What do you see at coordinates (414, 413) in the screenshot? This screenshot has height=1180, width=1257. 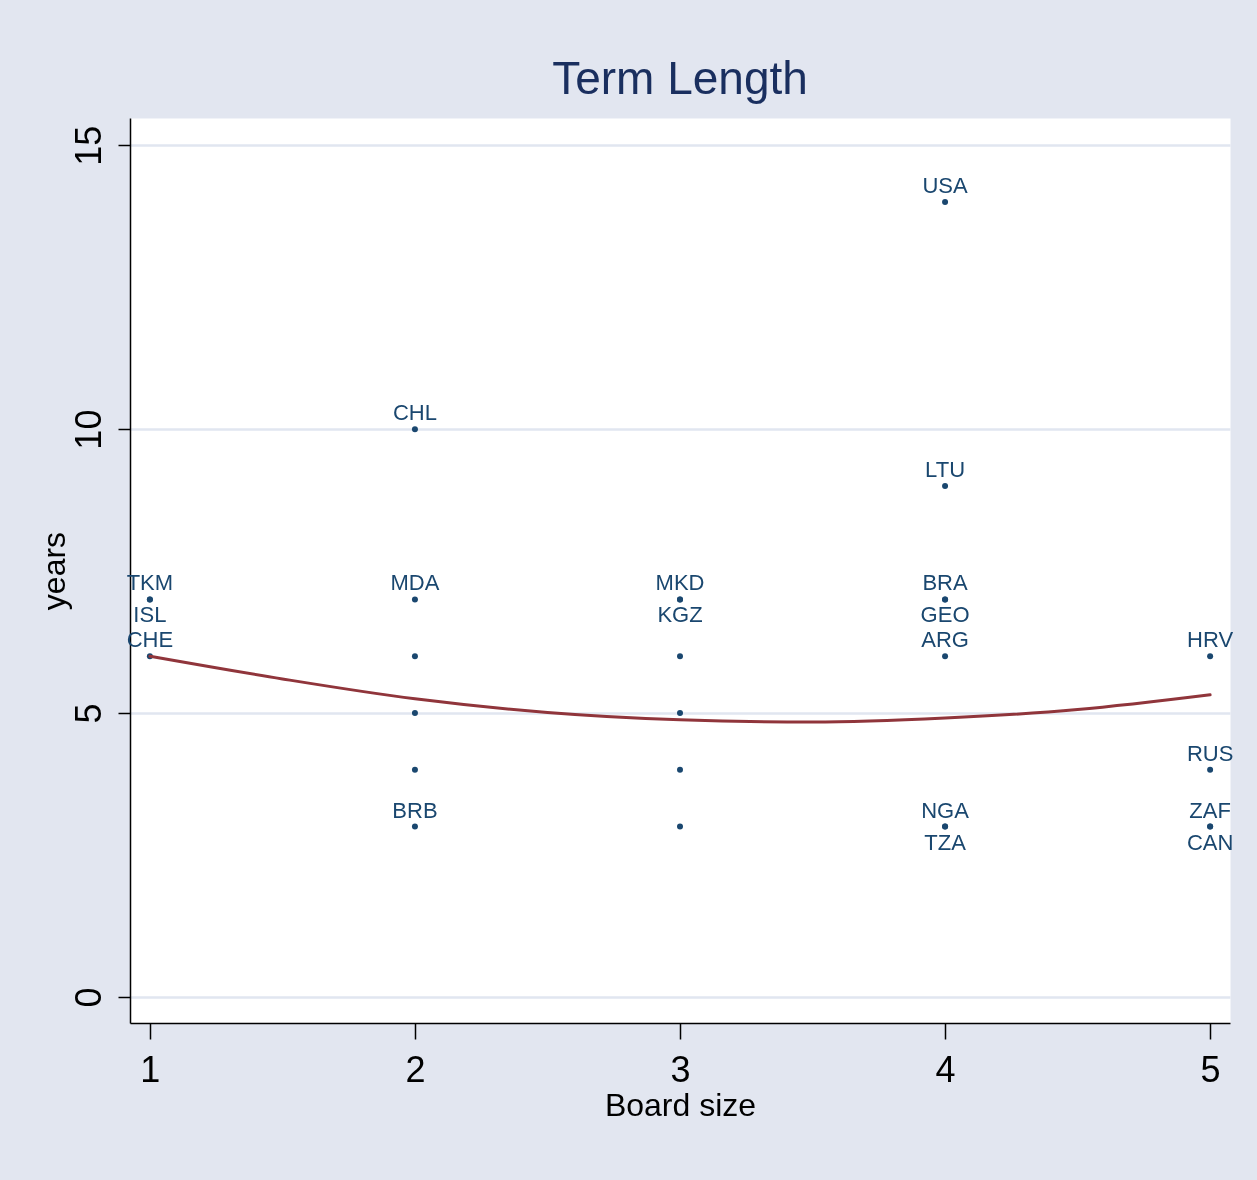 I see `data-label: CHL` at bounding box center [414, 413].